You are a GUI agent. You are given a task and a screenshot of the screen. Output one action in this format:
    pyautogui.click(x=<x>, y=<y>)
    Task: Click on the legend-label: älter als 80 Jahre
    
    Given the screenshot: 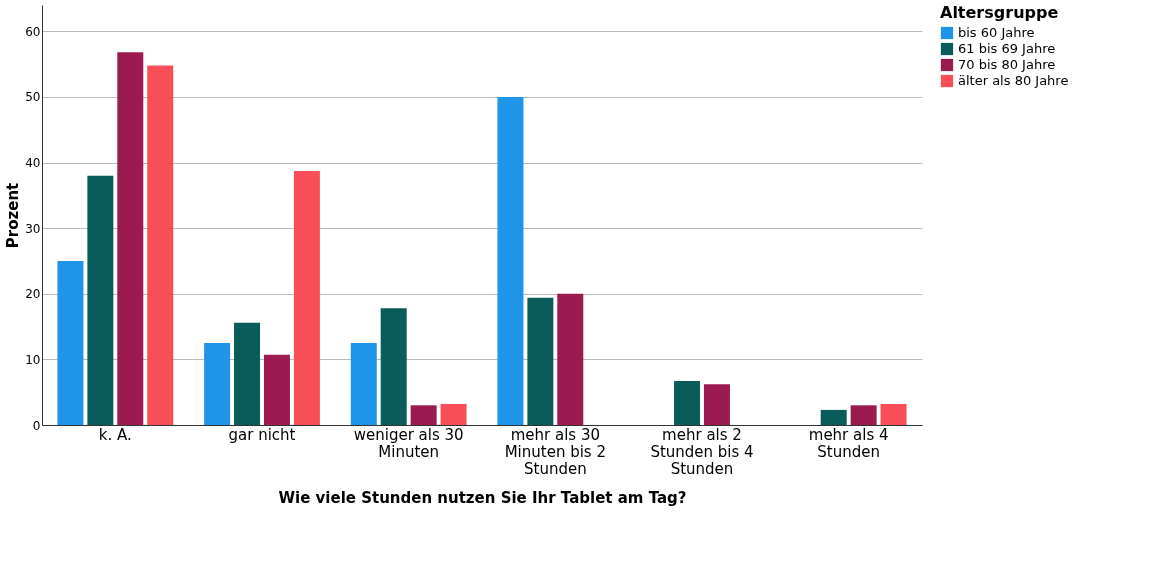 What is the action you would take?
    pyautogui.click(x=1013, y=80)
    